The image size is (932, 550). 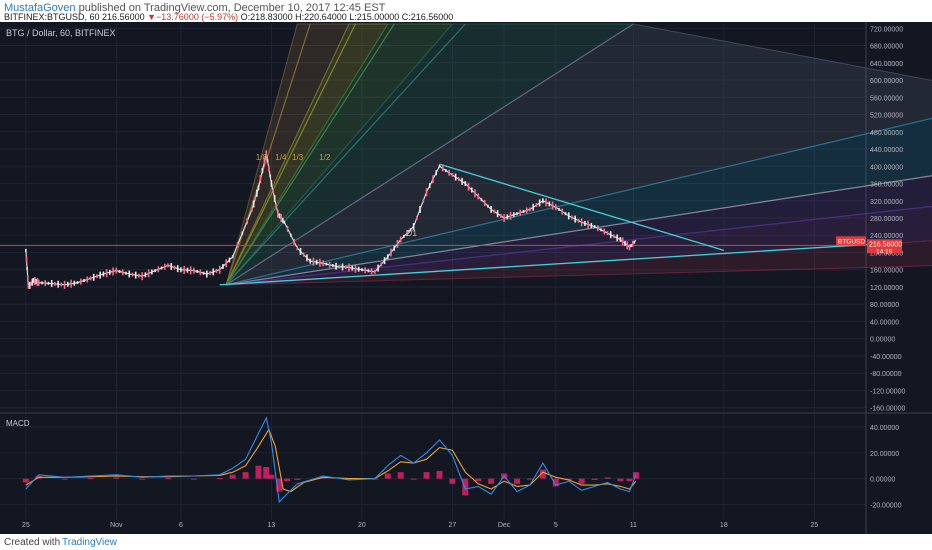 What do you see at coordinates (90, 542) in the screenshot?
I see `tradingview-logo: TradingView` at bounding box center [90, 542].